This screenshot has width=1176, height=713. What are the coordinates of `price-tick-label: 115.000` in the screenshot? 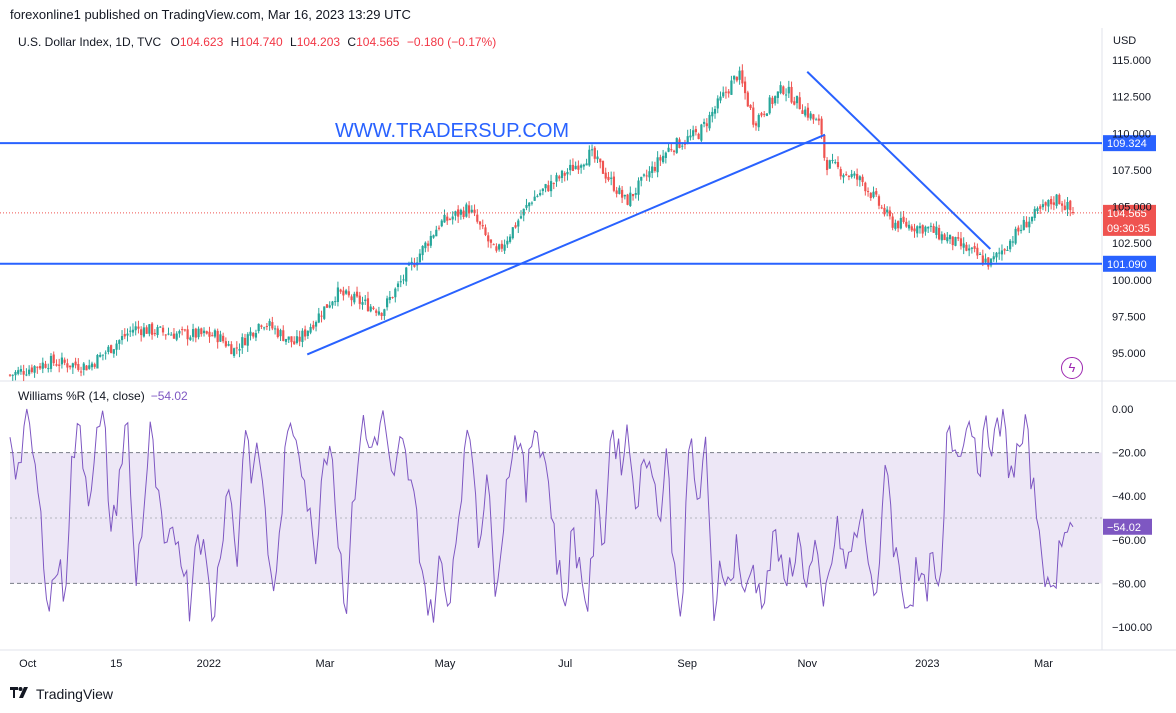 It's located at (1131, 61).